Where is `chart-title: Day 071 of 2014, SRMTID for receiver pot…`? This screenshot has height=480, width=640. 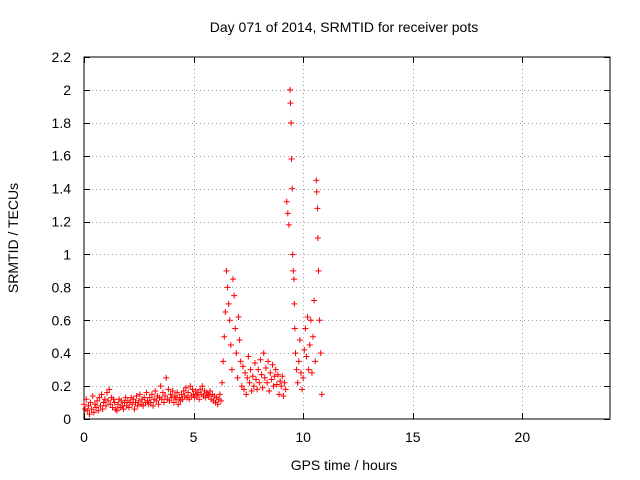
chart-title: Day 071 of 2014, SRMTID for receiver pot… is located at coordinates (344, 27).